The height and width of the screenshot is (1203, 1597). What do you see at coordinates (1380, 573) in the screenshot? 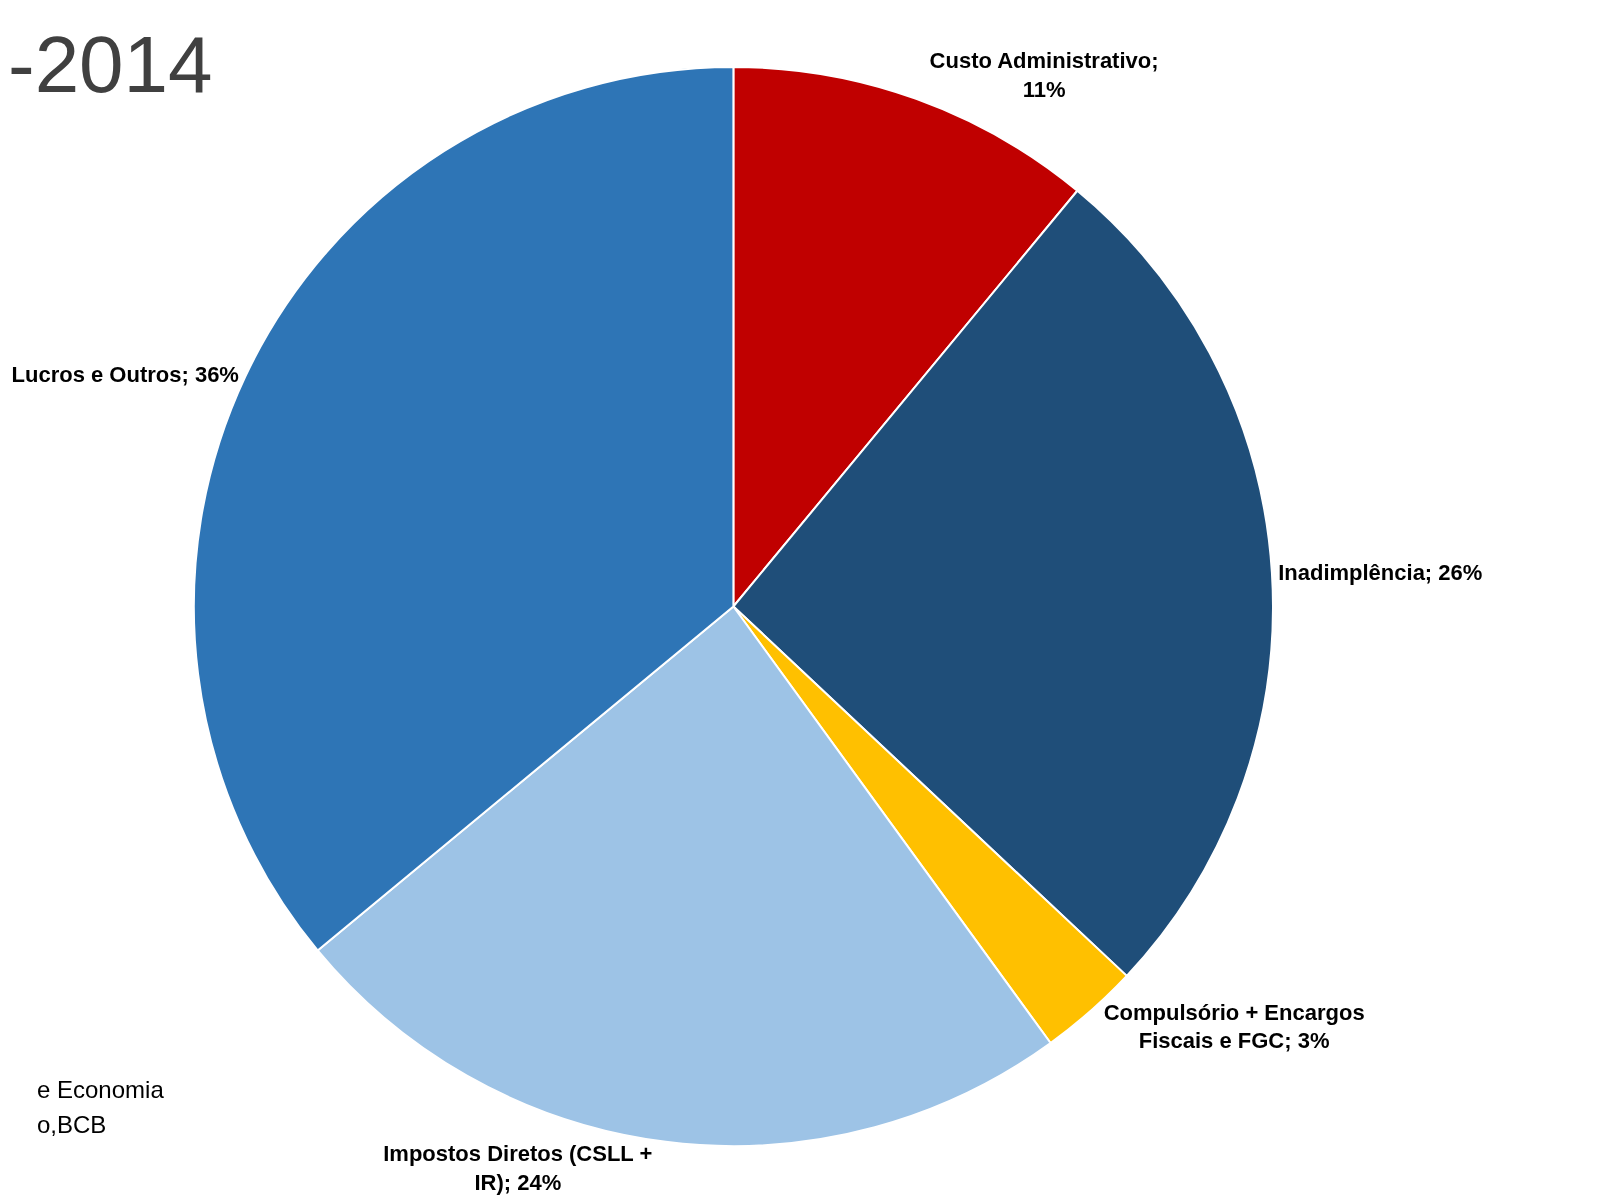
I see `slice-label: Inadimplência; 26%` at bounding box center [1380, 573].